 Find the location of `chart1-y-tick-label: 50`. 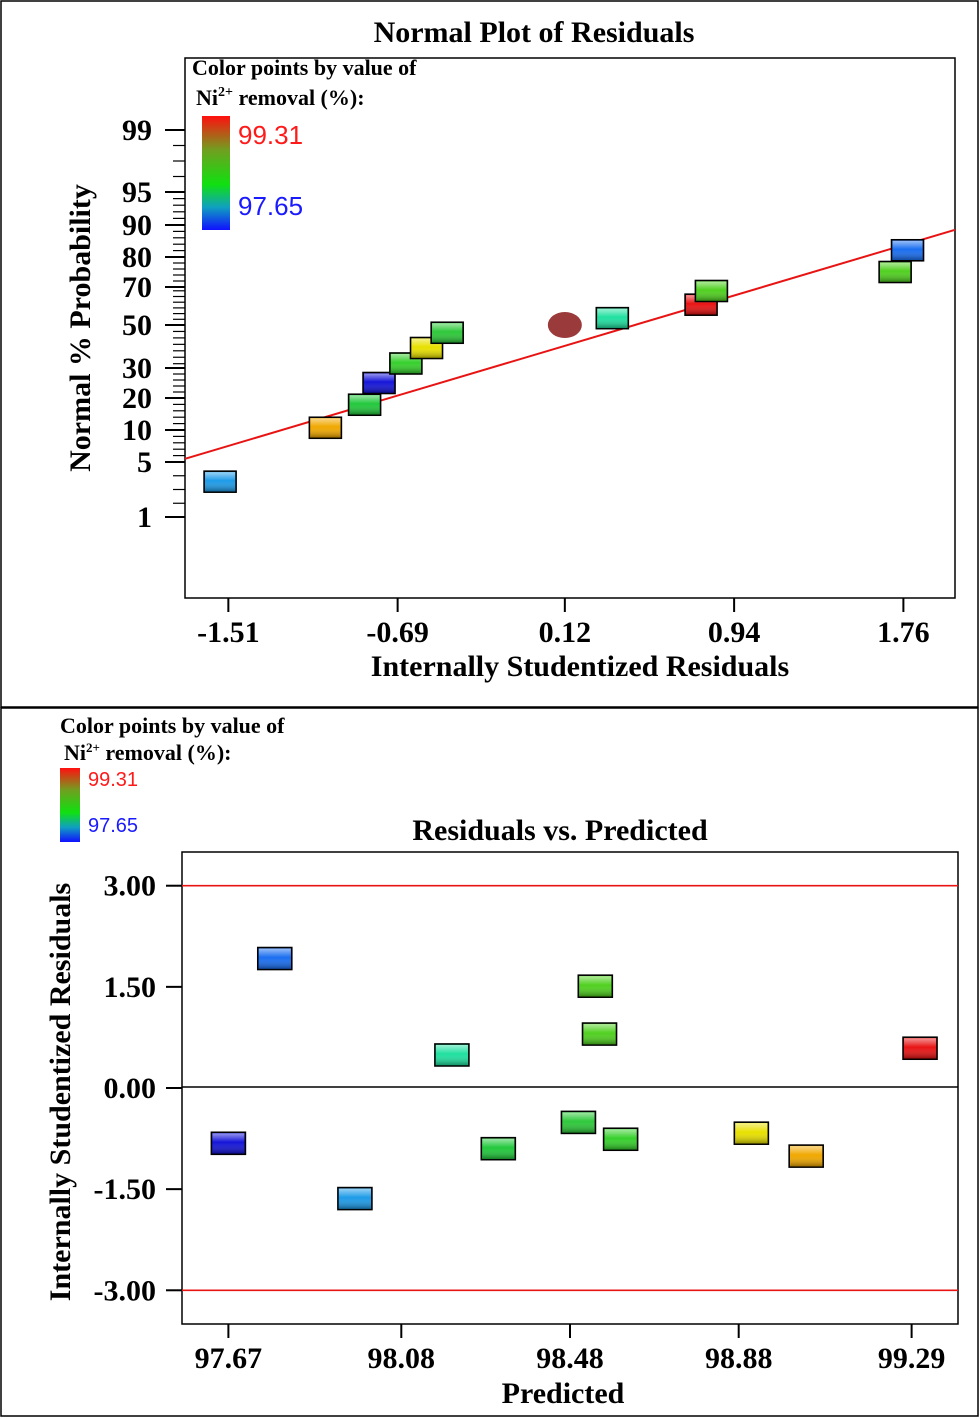

chart1-y-tick-label: 50 is located at coordinates (137, 325).